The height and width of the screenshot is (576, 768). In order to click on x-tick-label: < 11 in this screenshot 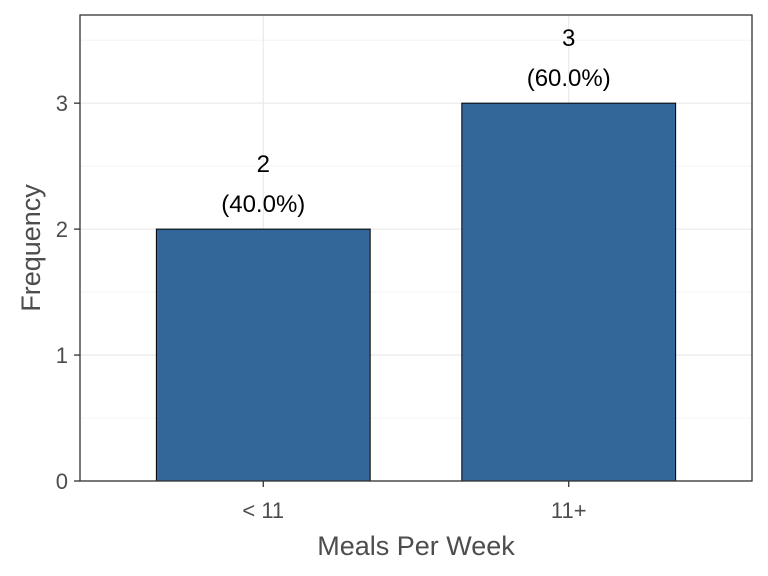, I will do `click(263, 510)`.